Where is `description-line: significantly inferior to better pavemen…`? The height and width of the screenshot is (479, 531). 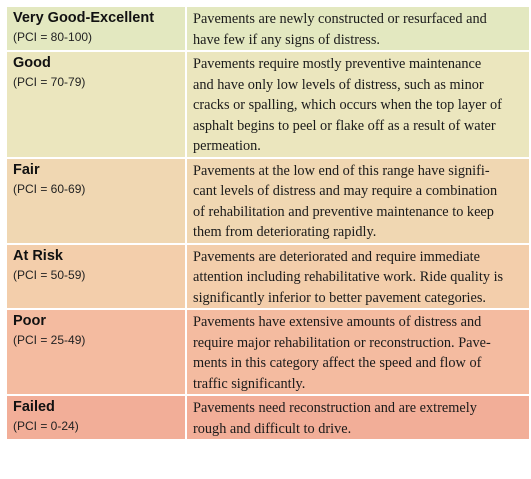 description-line: significantly inferior to better pavemen… is located at coordinates (339, 297).